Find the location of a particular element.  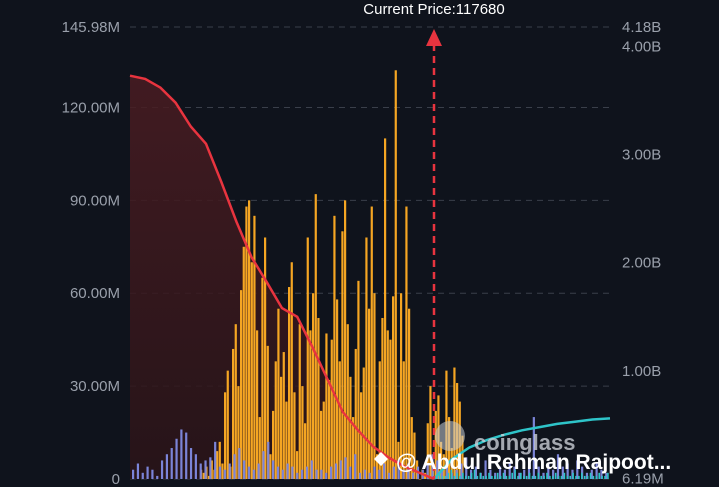

right-tick-label: 4.00B is located at coordinates (641, 46).